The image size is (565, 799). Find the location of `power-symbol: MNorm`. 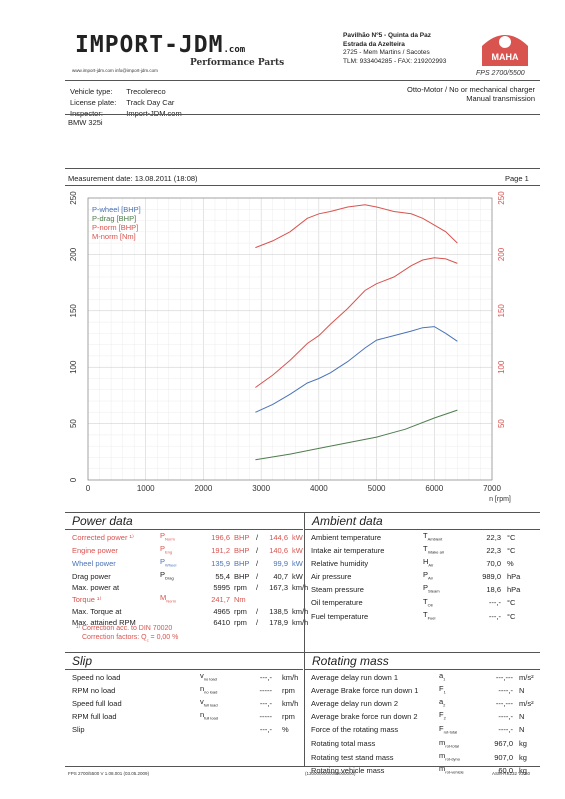

power-symbol: MNorm is located at coordinates (180, 600).